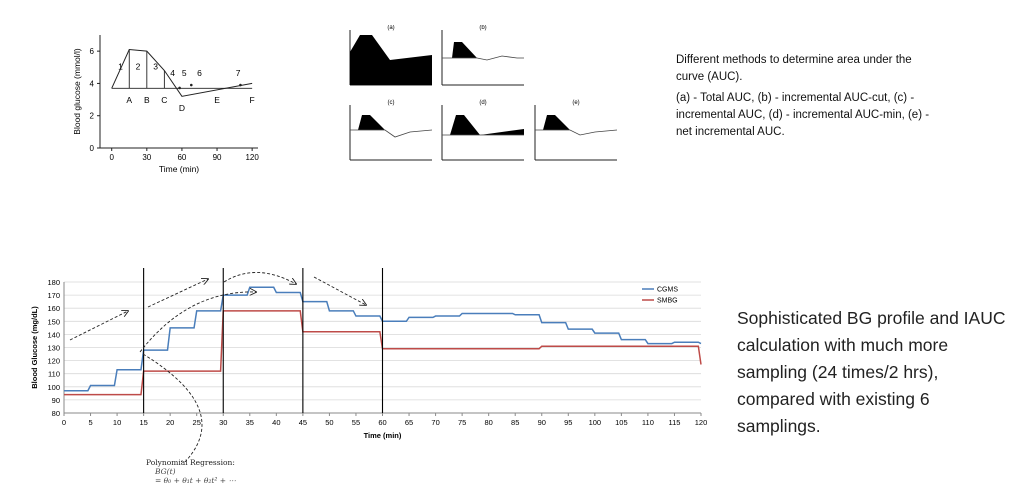 This screenshot has height=500, width=1010. Describe the element at coordinates (64, 422) in the screenshot. I see `x-tick-label: 0` at that location.